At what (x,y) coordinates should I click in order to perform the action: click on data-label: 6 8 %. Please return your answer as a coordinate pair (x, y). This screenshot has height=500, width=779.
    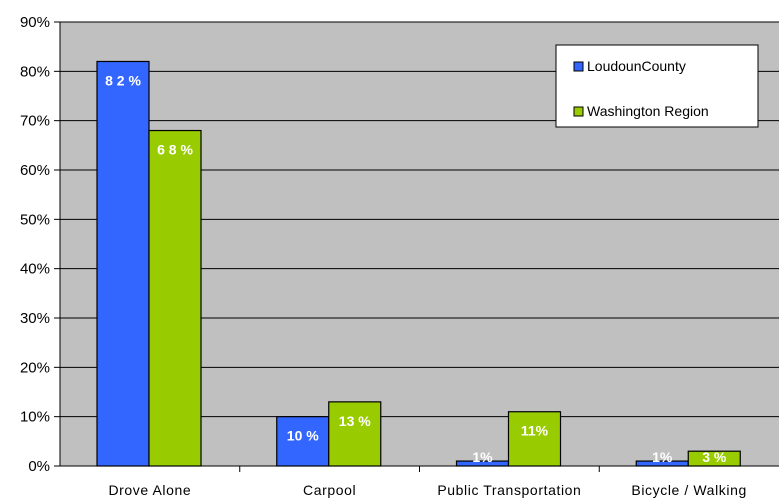
    Looking at the image, I should click on (175, 150).